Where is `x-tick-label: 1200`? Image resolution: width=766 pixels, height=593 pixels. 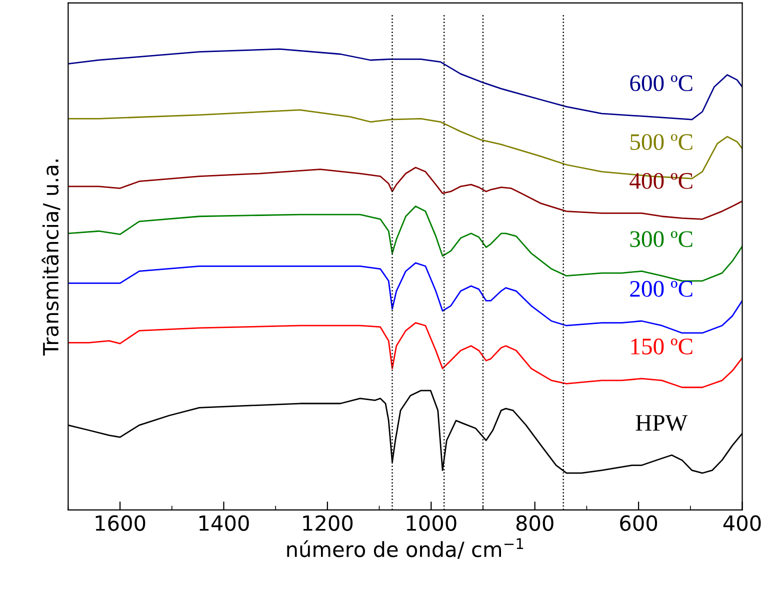 x-tick-label: 1200 is located at coordinates (328, 523).